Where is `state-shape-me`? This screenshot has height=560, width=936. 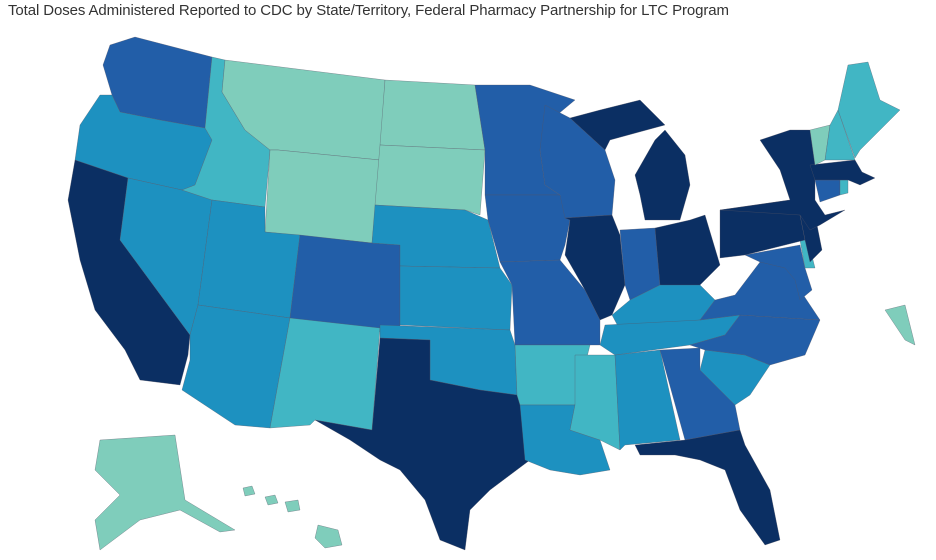
state-shape-me is located at coordinates (869, 110).